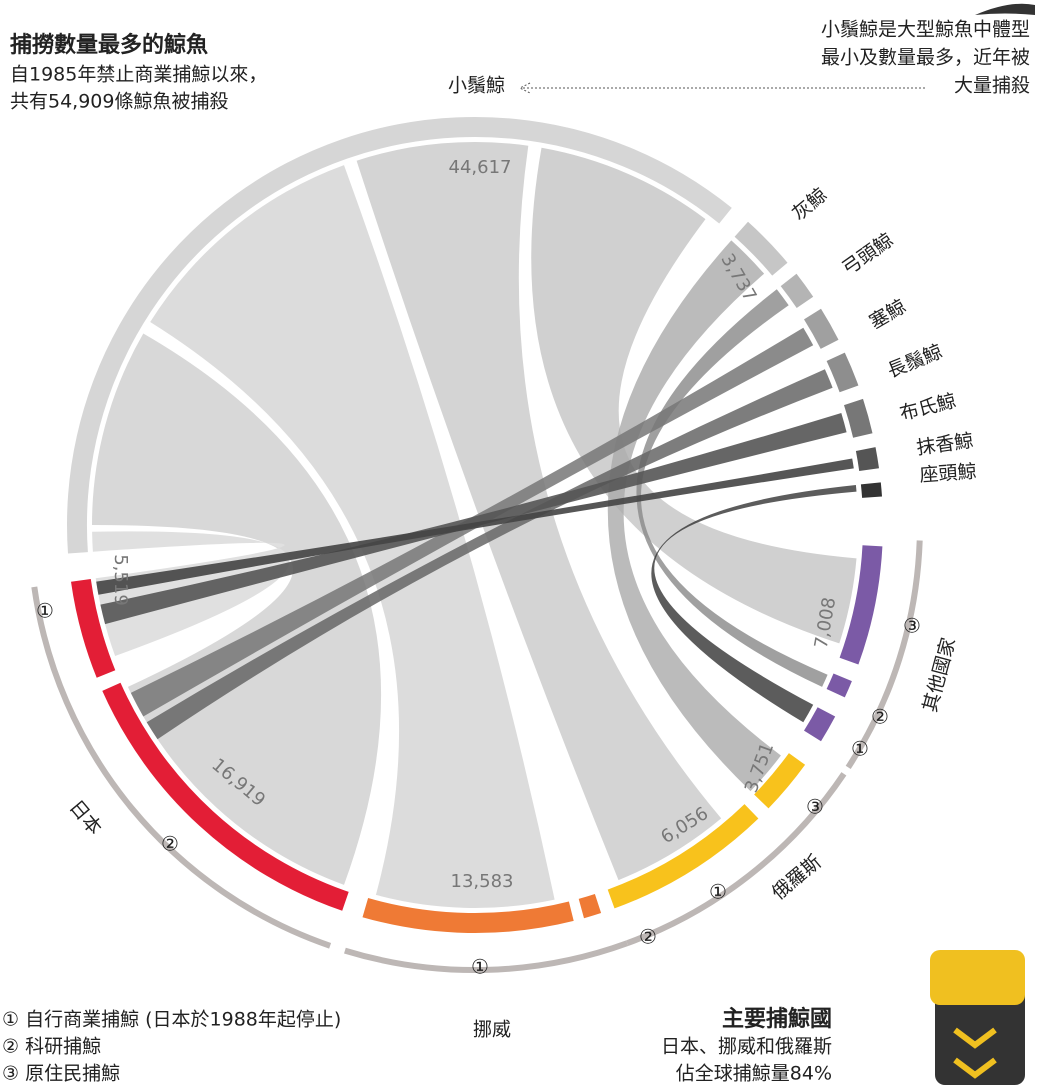 The width and height of the screenshot is (1039, 1085). Describe the element at coordinates (109, 45) in the screenshot. I see `title: 捕撈數量最多的鯨魚` at that location.